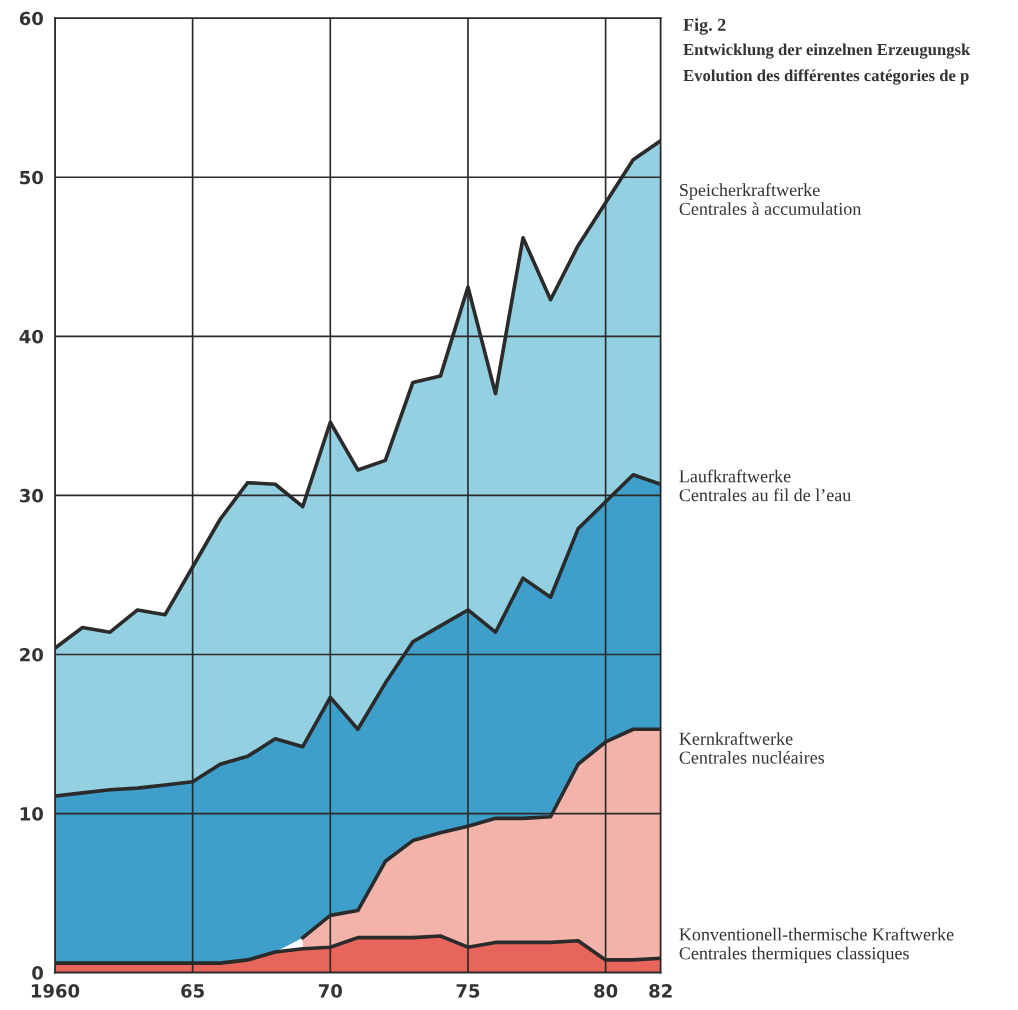 Image resolution: width=1018 pixels, height=1010 pixels. What do you see at coordinates (31, 18) in the screenshot?
I see `y-tick-label: 60` at bounding box center [31, 18].